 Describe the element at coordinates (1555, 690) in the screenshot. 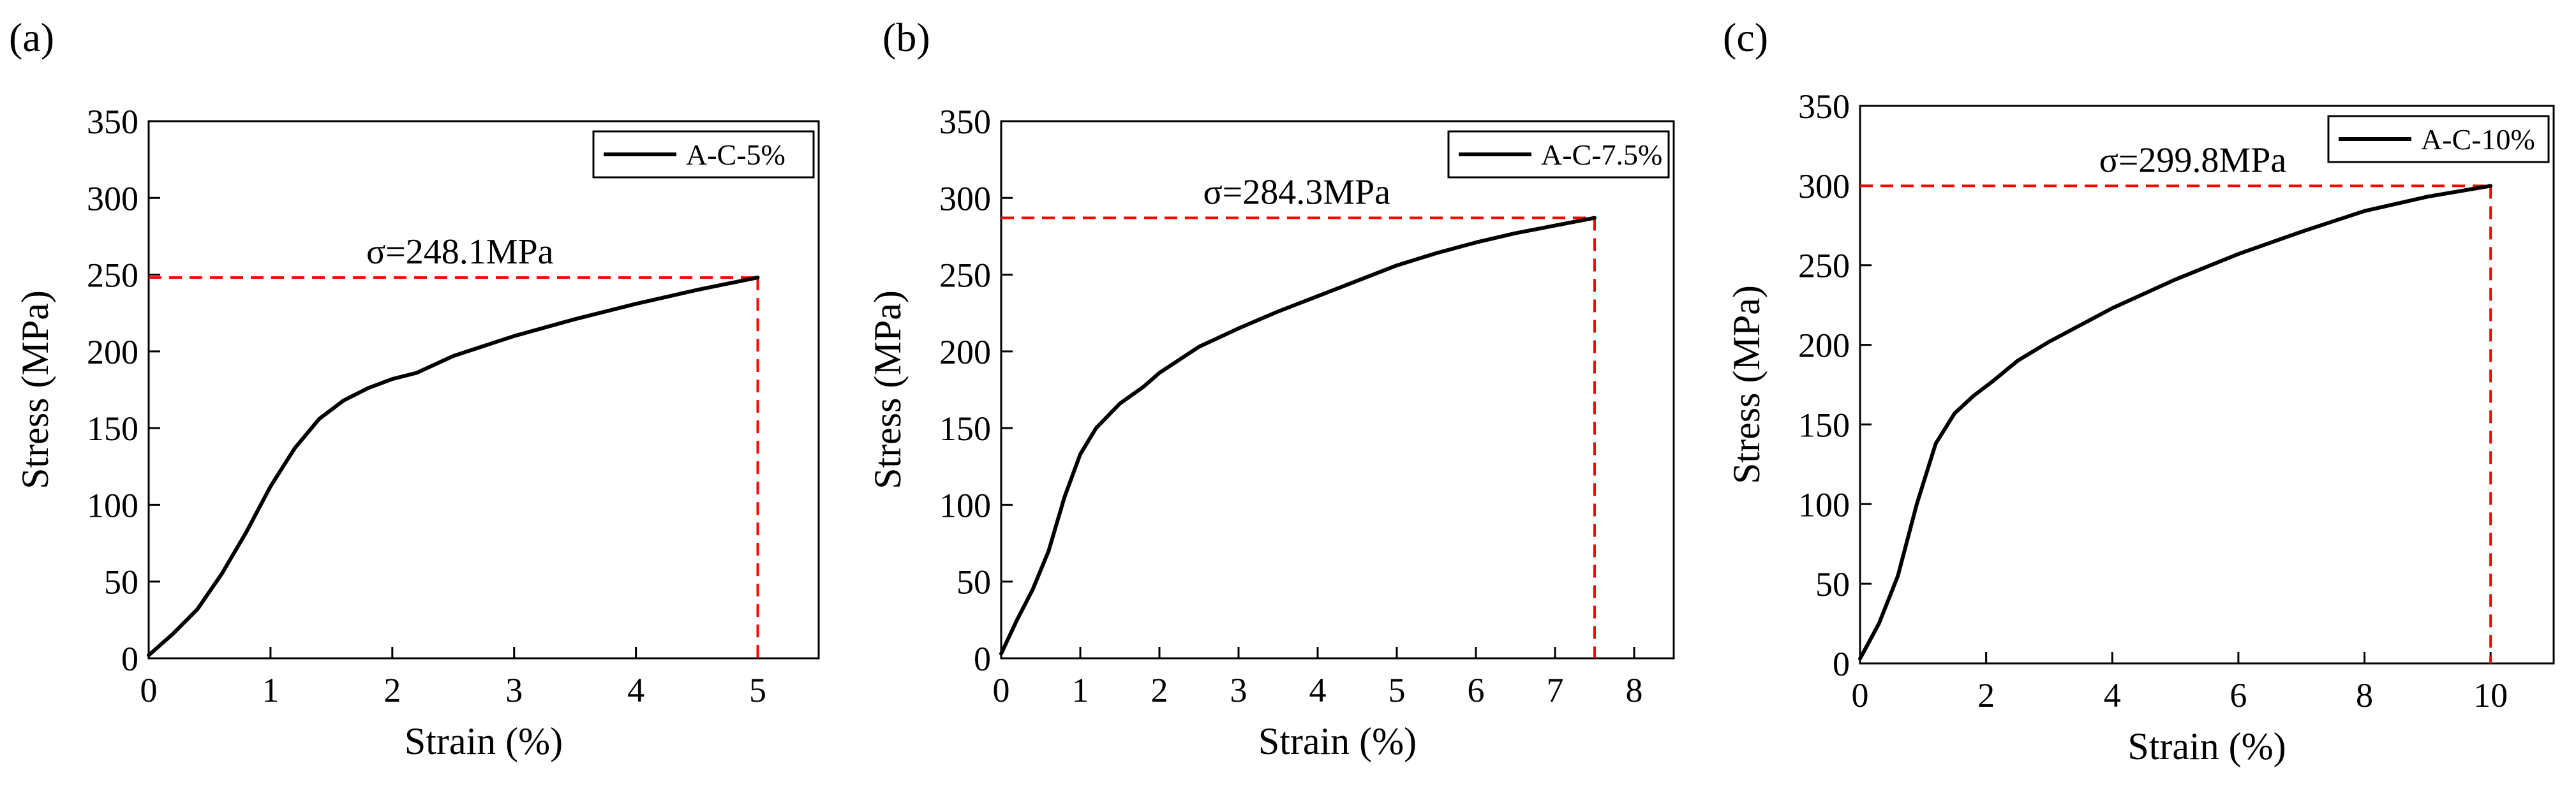

I see `x-tick-label: 7` at that location.